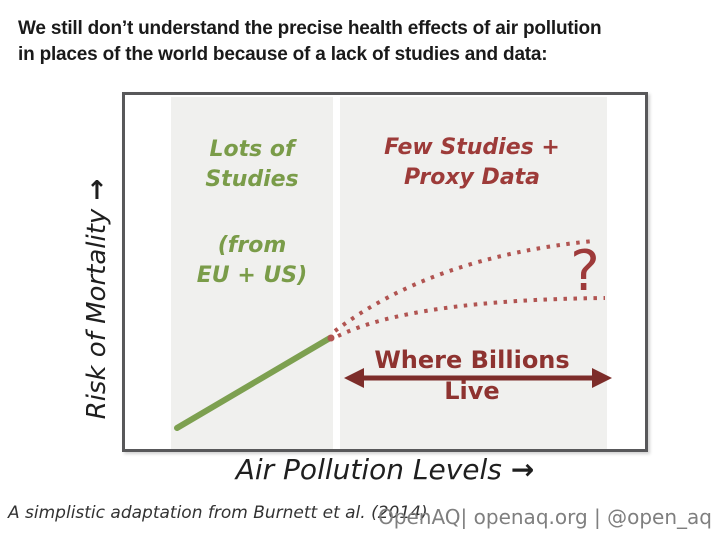 This screenshot has width=720, height=540. What do you see at coordinates (472, 375) in the screenshot?
I see `label-where-billions-live: Where Billions Live` at bounding box center [472, 375].